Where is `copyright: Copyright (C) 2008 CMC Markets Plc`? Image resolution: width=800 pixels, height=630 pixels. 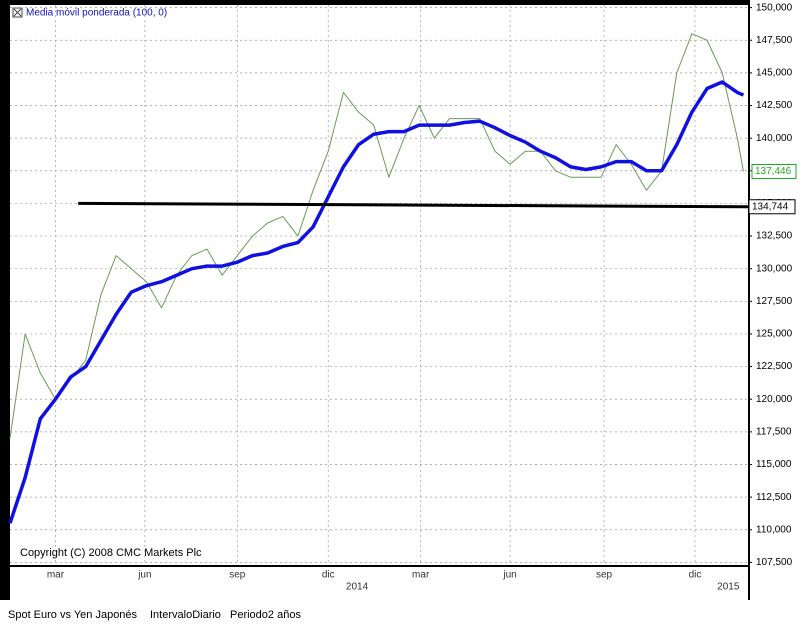
copyright: Copyright (C) 2008 CMC Markets Plc is located at coordinates (111, 553).